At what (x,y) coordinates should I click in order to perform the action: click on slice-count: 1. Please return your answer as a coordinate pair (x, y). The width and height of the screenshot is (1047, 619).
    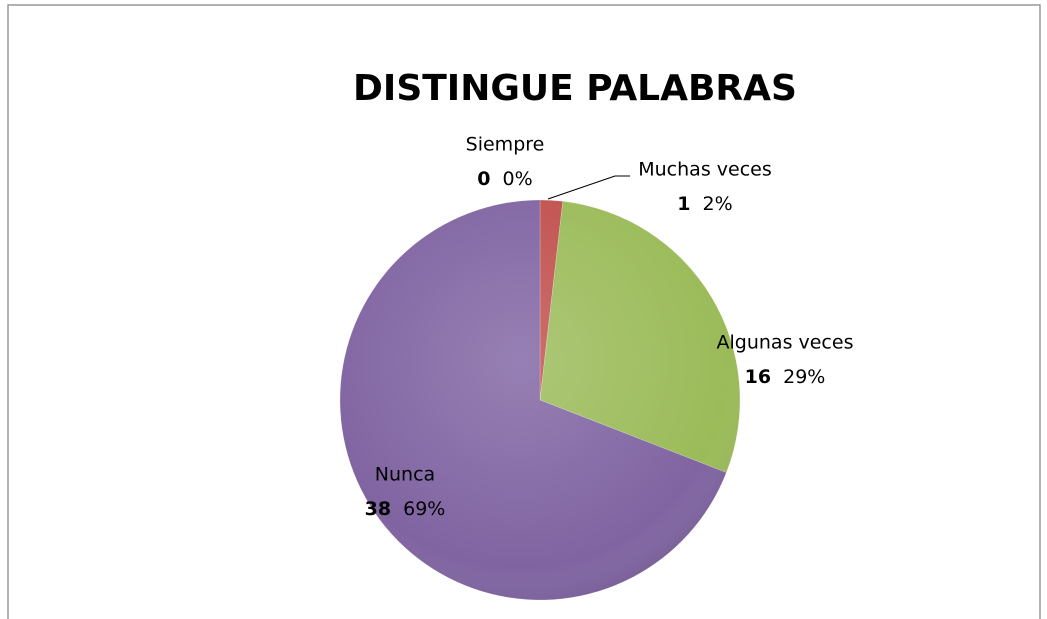
    Looking at the image, I should click on (683, 204).